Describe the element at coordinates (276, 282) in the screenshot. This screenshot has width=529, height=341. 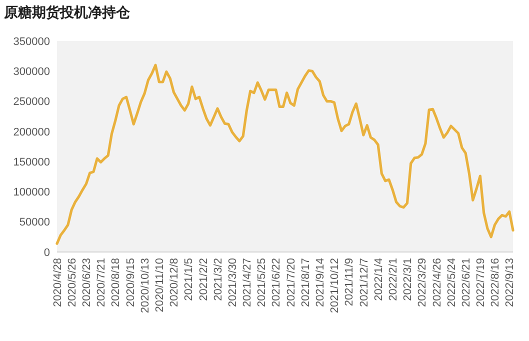
I see `x-tick-label: 2021/6/22` at that location.